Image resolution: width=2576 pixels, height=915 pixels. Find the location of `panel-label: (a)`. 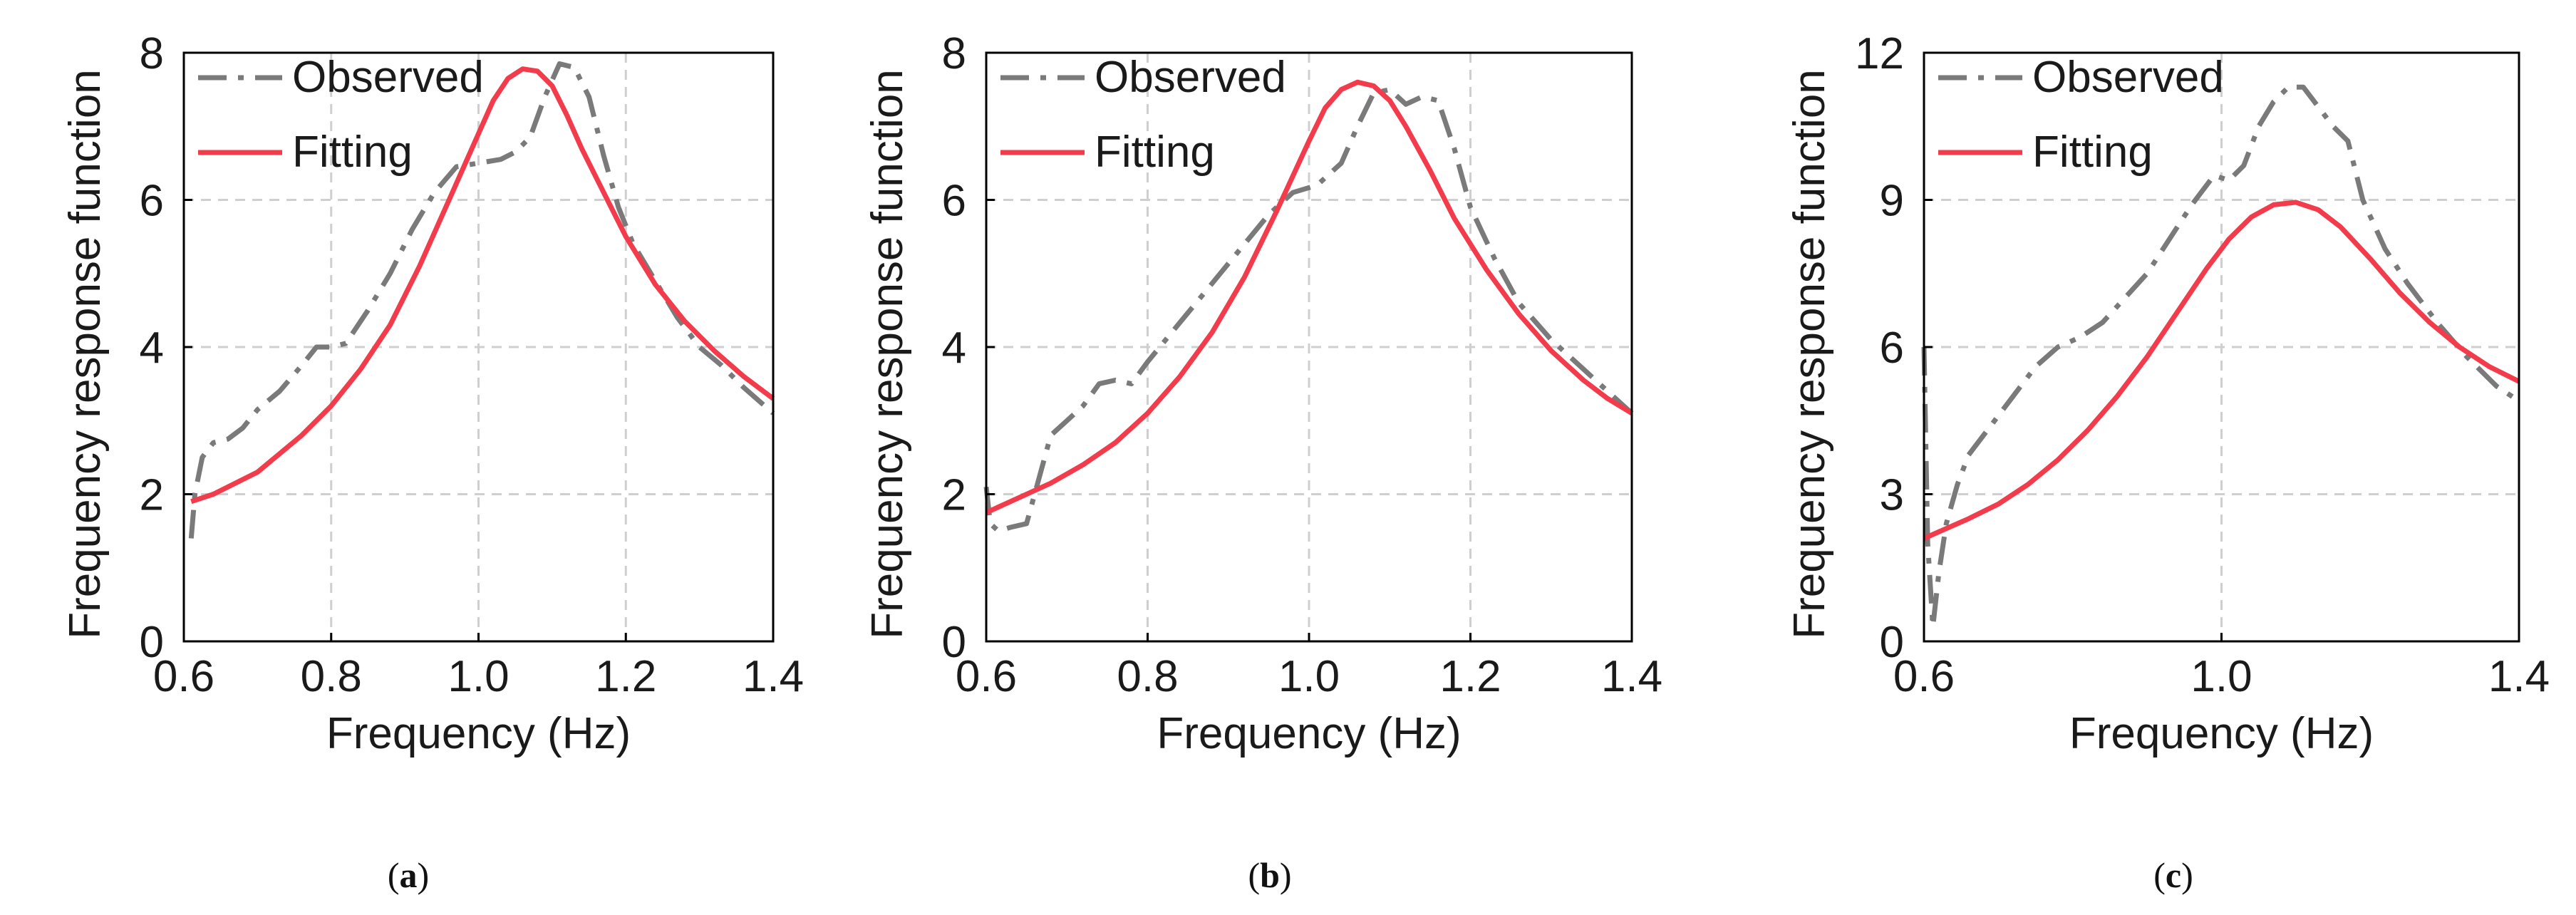

panel-label: (a) is located at coordinates (408, 875).